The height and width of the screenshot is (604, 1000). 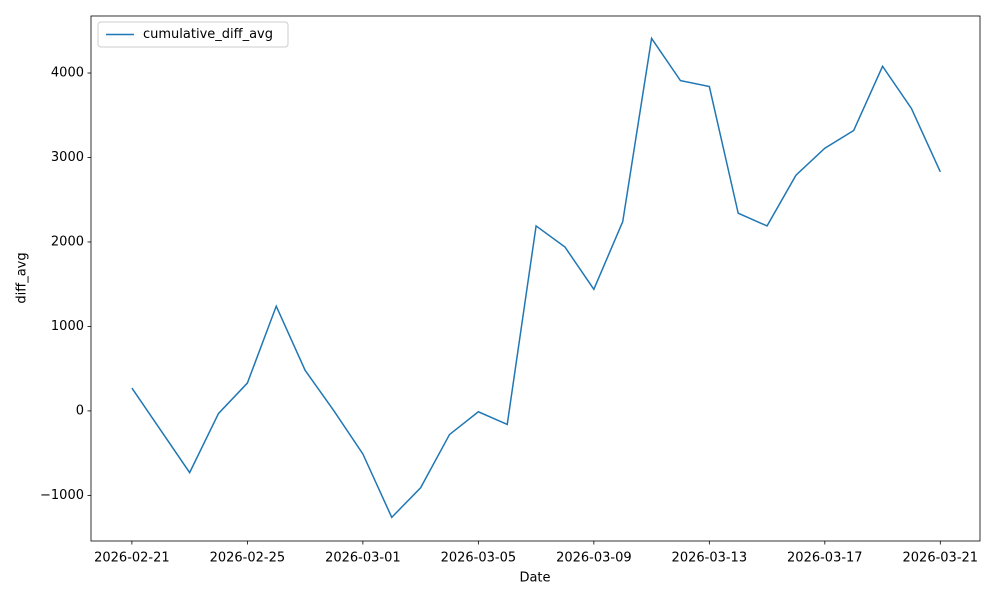 I want to click on y-tick-label: 2000, so click(x=67, y=241).